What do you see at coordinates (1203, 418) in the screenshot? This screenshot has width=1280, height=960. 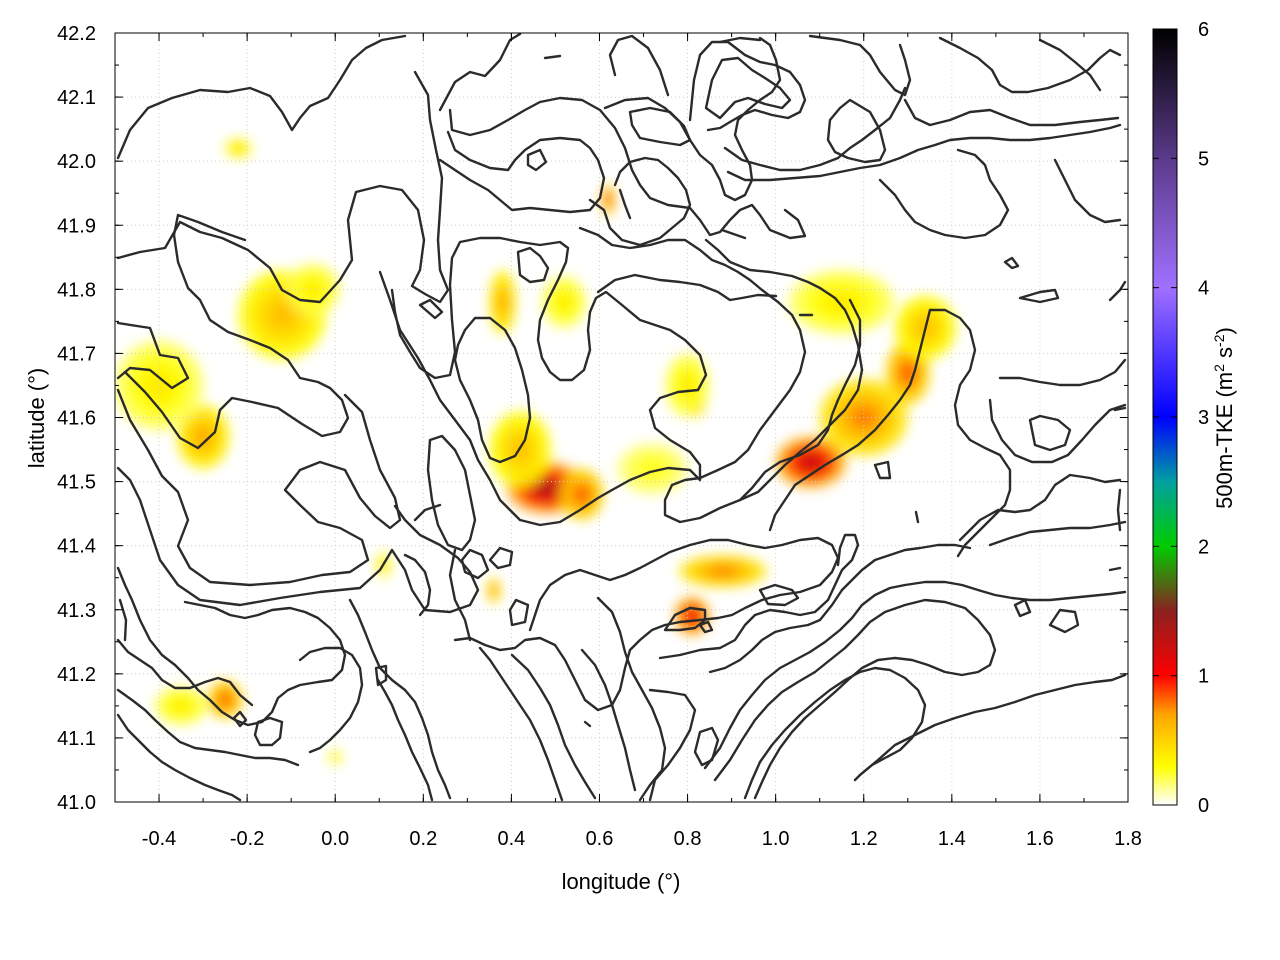 I see `colorbar-tick-label: 3` at bounding box center [1203, 418].